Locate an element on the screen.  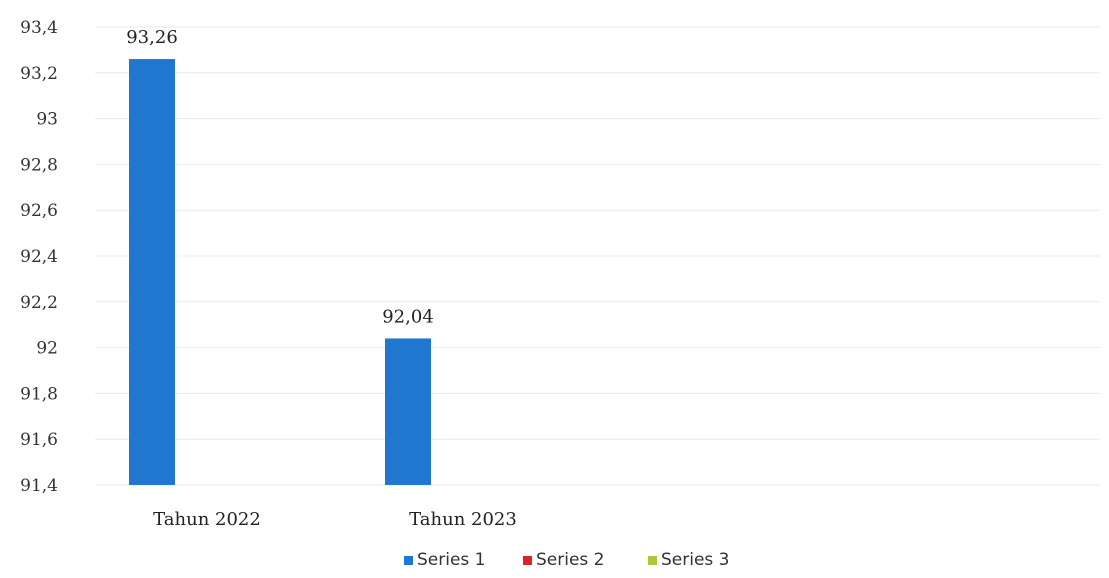
legend: Series 1 Series 2 Series 3 is located at coordinates (567, 560).